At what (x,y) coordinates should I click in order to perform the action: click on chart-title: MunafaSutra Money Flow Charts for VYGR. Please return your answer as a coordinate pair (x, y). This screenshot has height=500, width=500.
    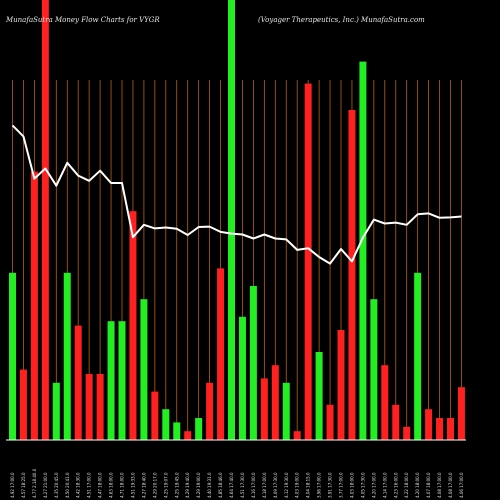
    Looking at the image, I should click on (82, 20).